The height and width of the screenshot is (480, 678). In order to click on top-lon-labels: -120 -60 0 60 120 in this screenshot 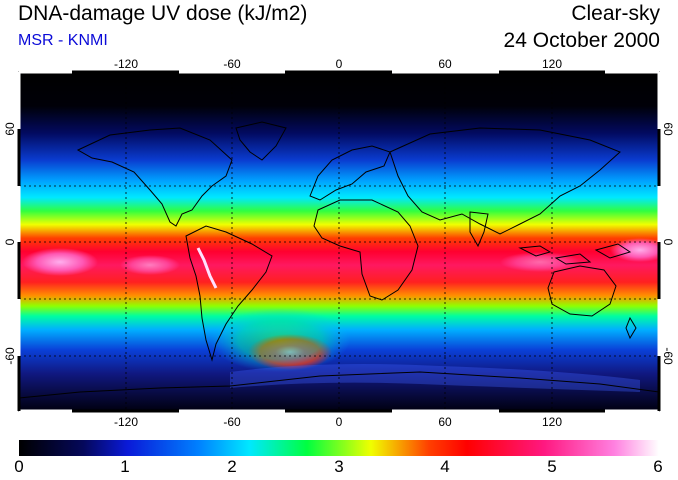, I will do `click(338, 64)`.